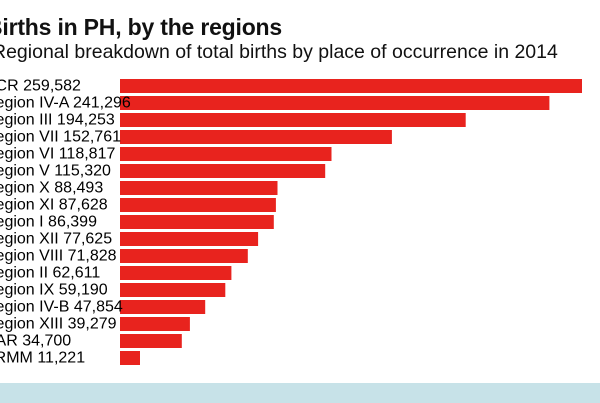 Image resolution: width=600 pixels, height=403 pixels. What do you see at coordinates (80, 290) in the screenshot?
I see `value-label: 59,190` at bounding box center [80, 290].